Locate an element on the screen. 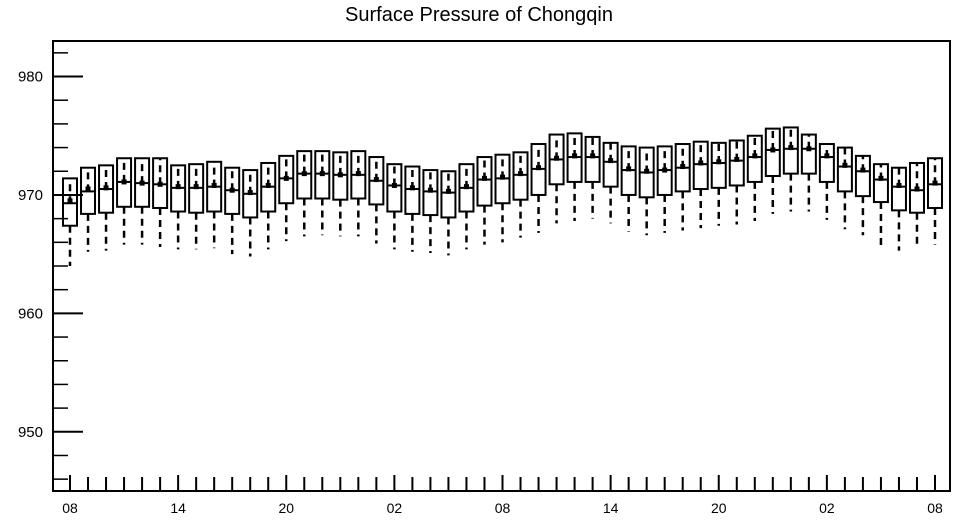 The image size is (958, 520). y-tick-label: 980 is located at coordinates (30, 77).